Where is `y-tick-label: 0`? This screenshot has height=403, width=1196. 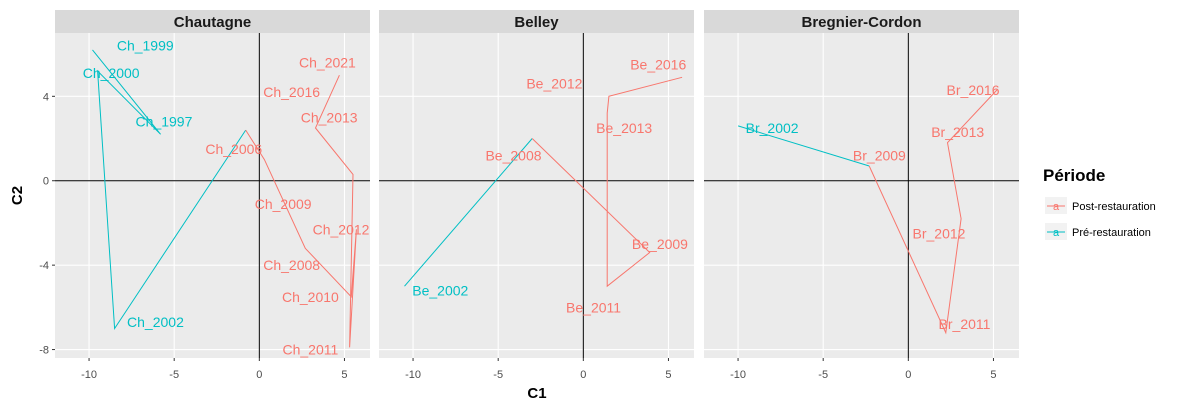 y-tick-label: 0 is located at coordinates (46, 182).